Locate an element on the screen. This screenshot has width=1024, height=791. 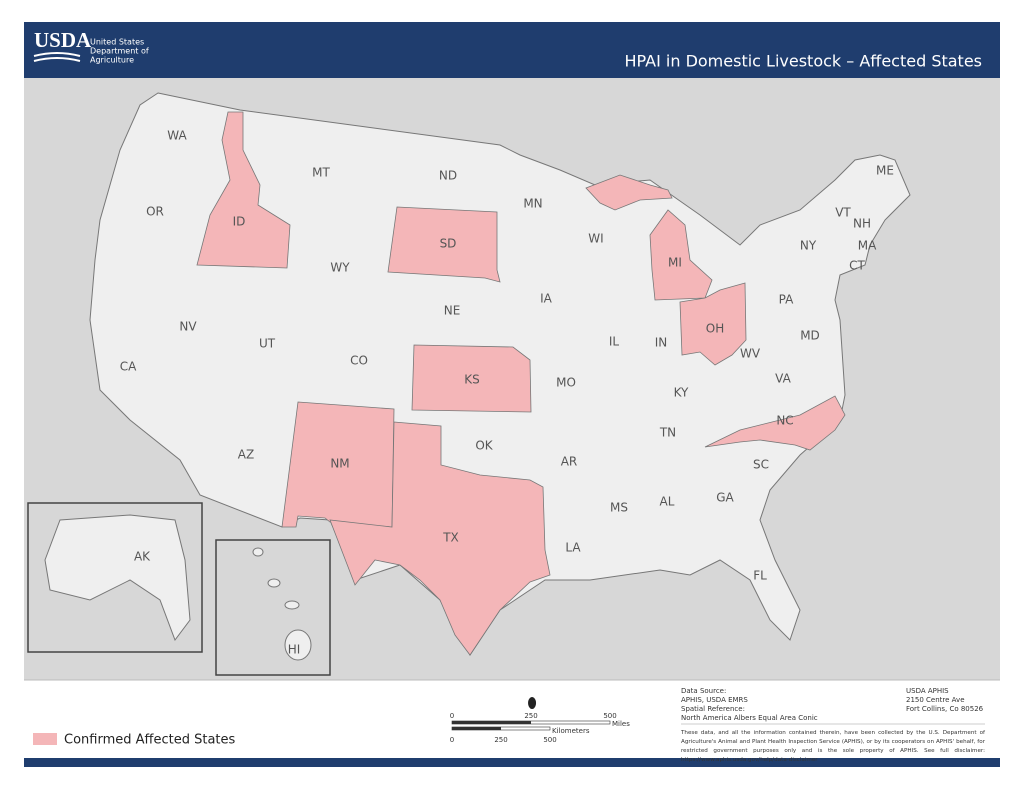
agency-line: Department of is located at coordinates (119, 51).